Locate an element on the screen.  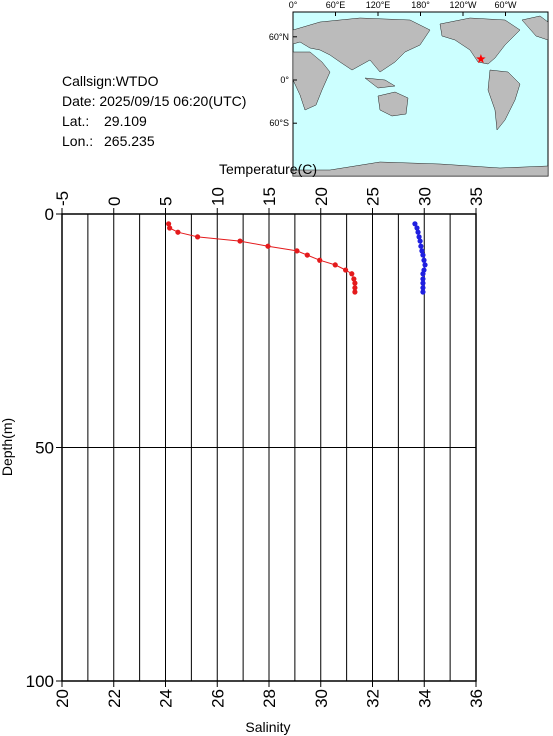
map-lat-label: 60°N is located at coordinates (279, 37).